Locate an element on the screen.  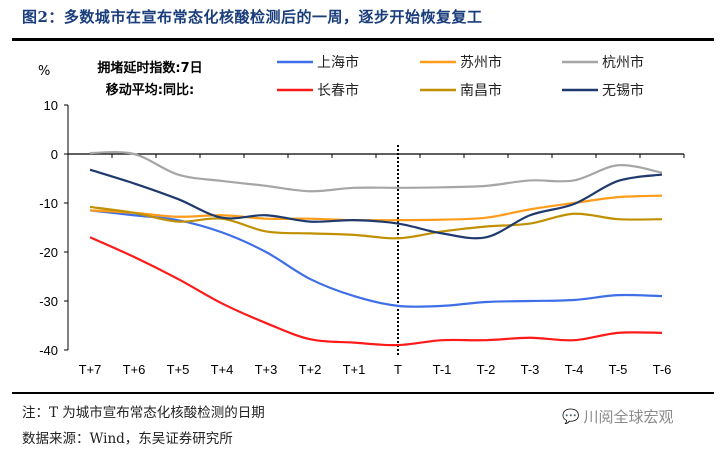
legend-label: 上海市 is located at coordinates (338, 62).